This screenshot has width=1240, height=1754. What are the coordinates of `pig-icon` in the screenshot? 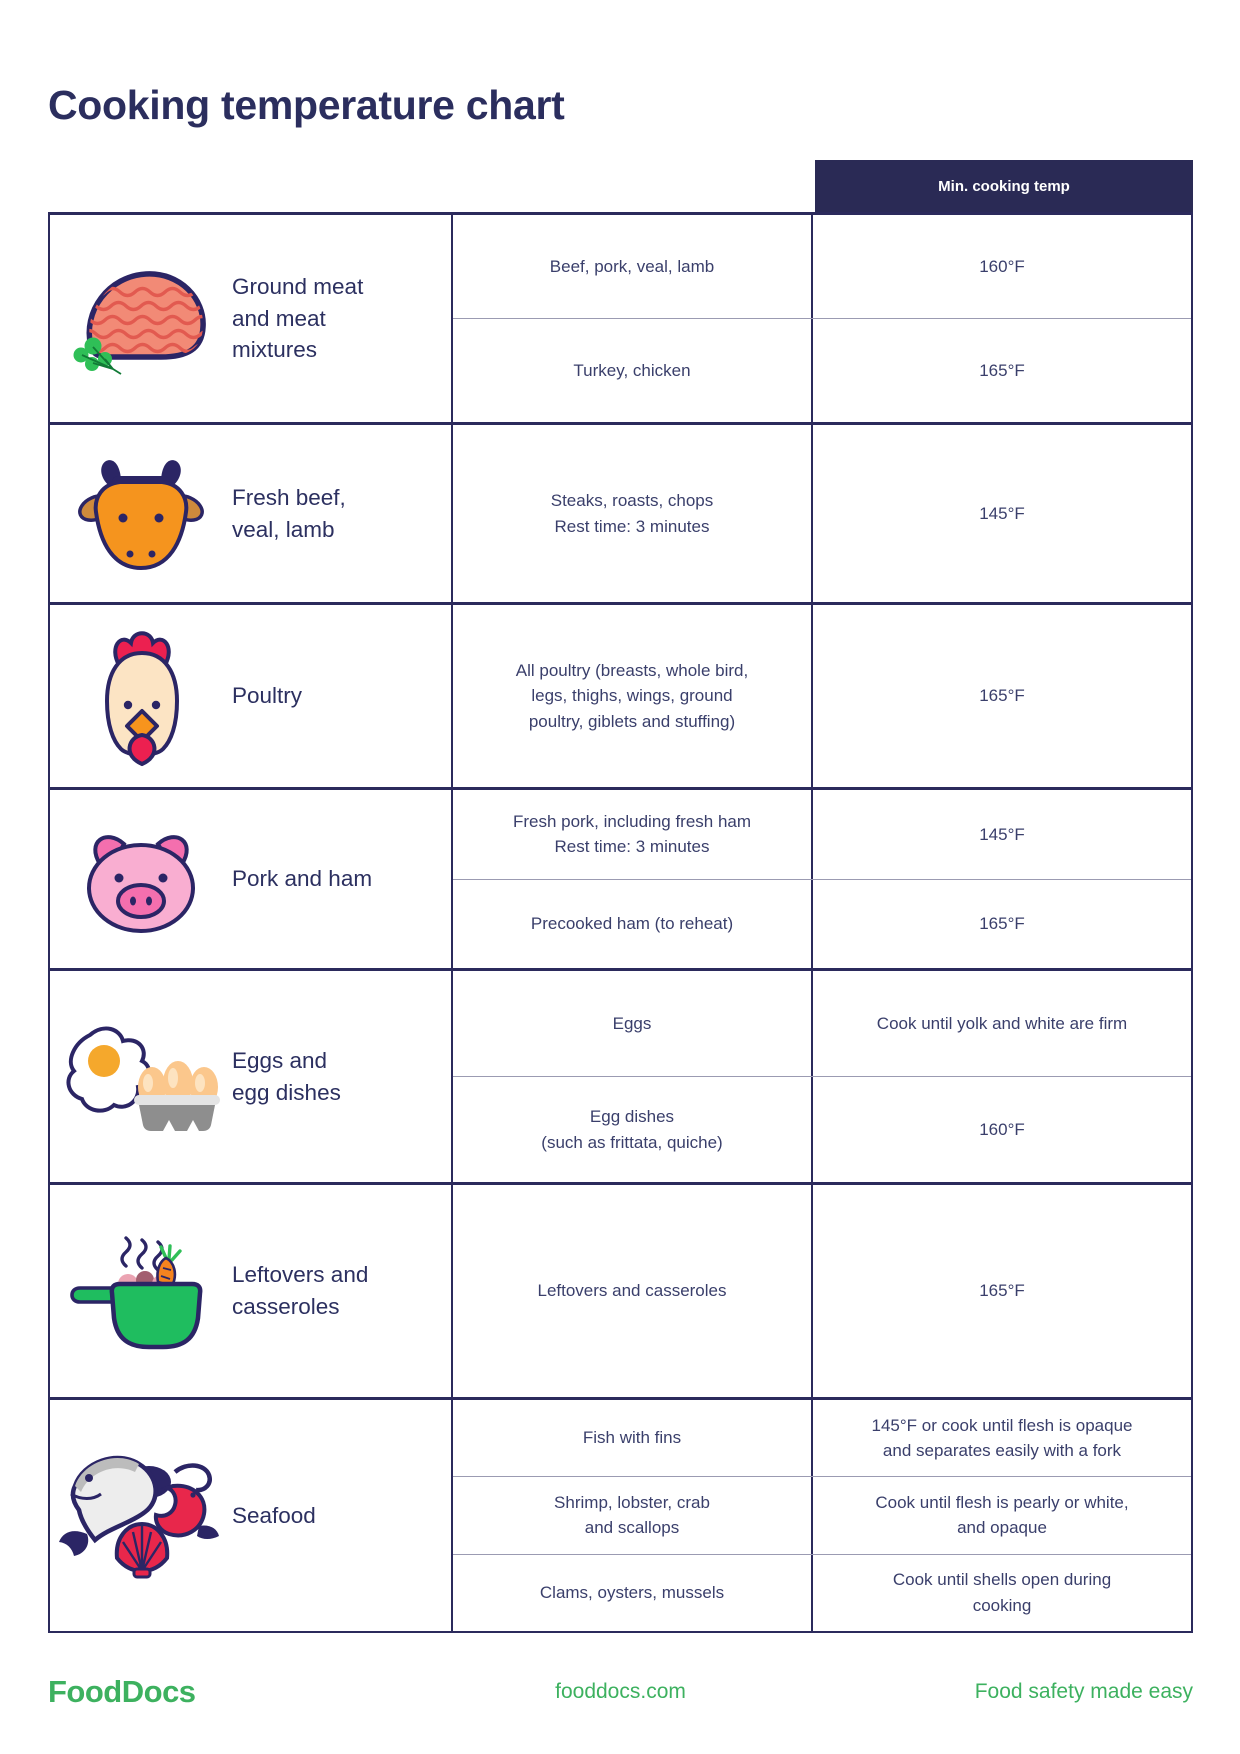 It's located at (141, 884).